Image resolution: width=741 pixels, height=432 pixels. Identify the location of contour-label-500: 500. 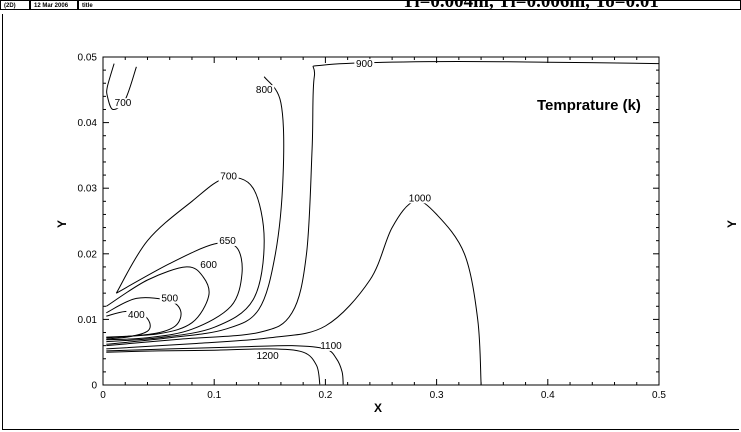
(169, 299).